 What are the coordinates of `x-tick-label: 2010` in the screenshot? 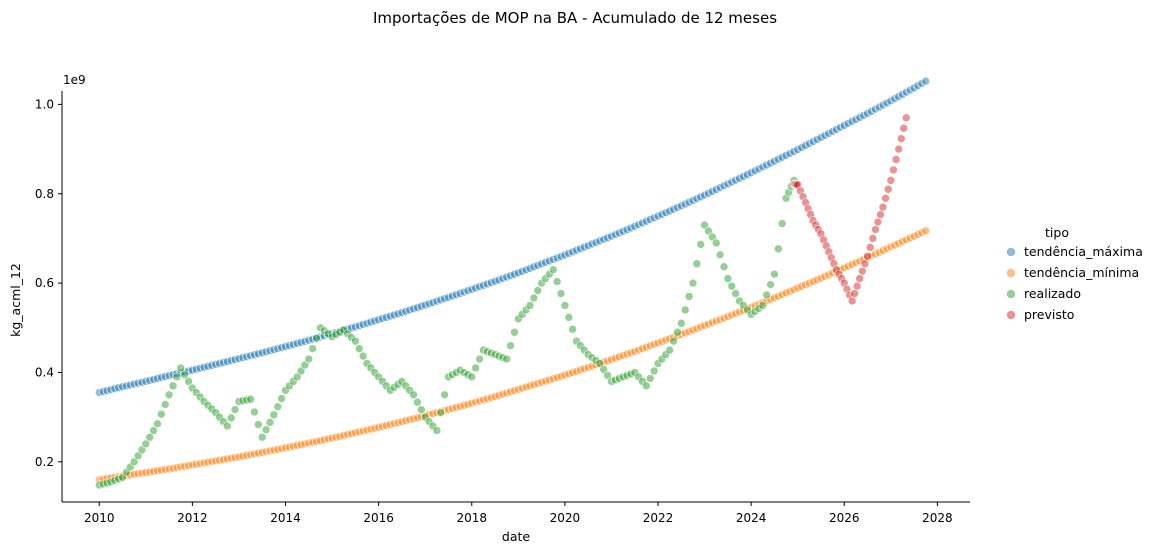 It's located at (99, 518).